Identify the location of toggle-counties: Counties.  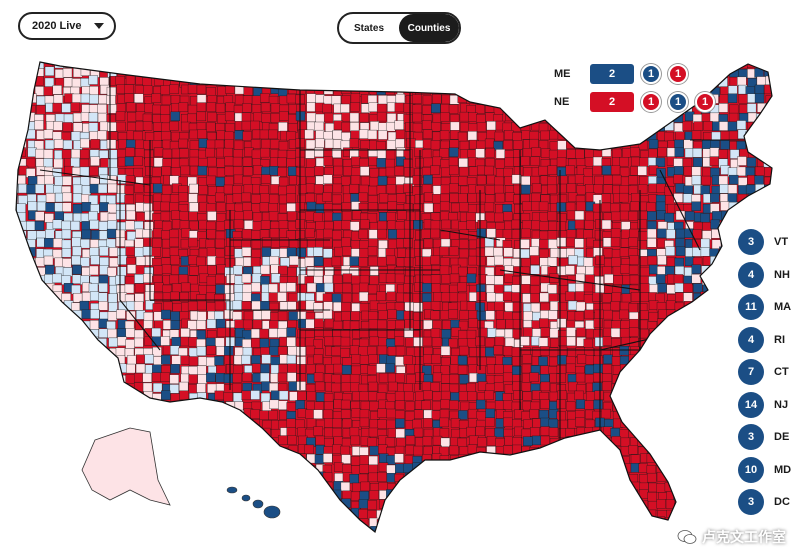
(429, 28).